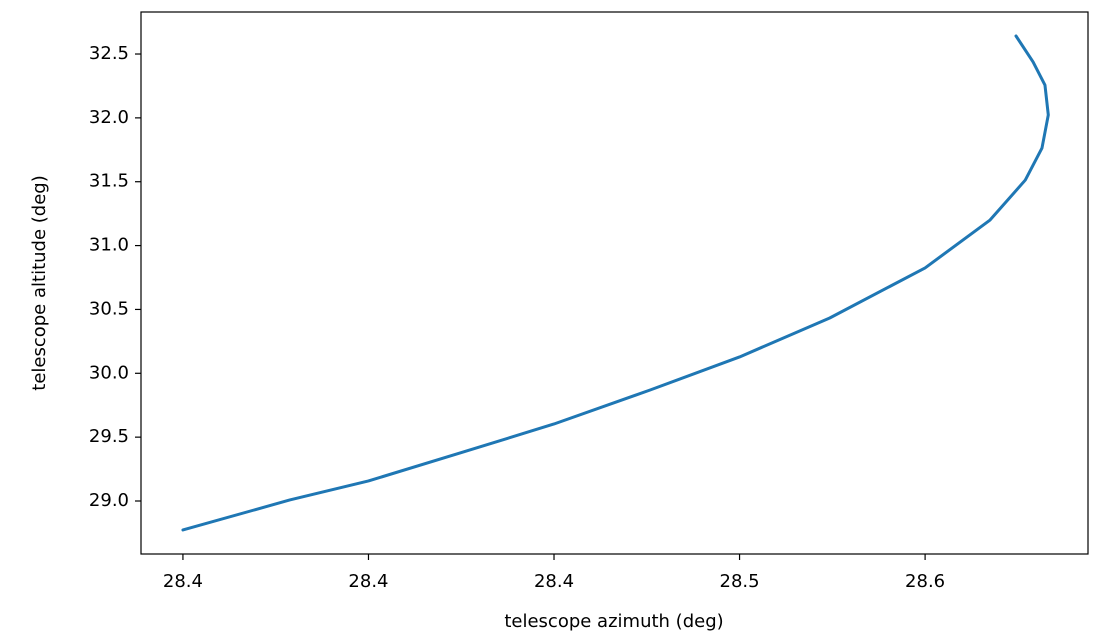 The width and height of the screenshot is (1094, 639). I want to click on x-tick-label: 28.6, so click(925, 581).